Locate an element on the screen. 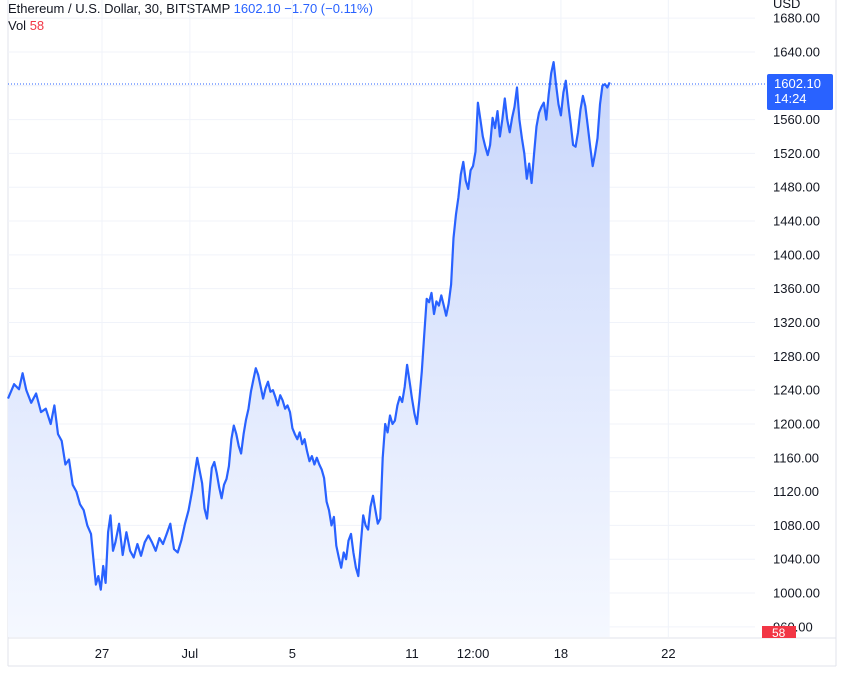  volume-value: 58 is located at coordinates (37, 25).